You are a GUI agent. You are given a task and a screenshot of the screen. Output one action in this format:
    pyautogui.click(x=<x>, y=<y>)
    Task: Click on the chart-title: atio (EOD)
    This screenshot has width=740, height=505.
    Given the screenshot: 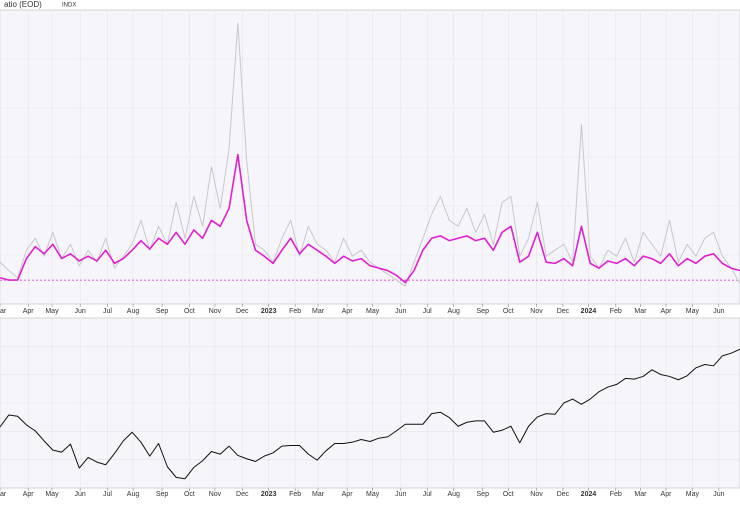 What is the action you would take?
    pyautogui.click(x=23, y=4)
    